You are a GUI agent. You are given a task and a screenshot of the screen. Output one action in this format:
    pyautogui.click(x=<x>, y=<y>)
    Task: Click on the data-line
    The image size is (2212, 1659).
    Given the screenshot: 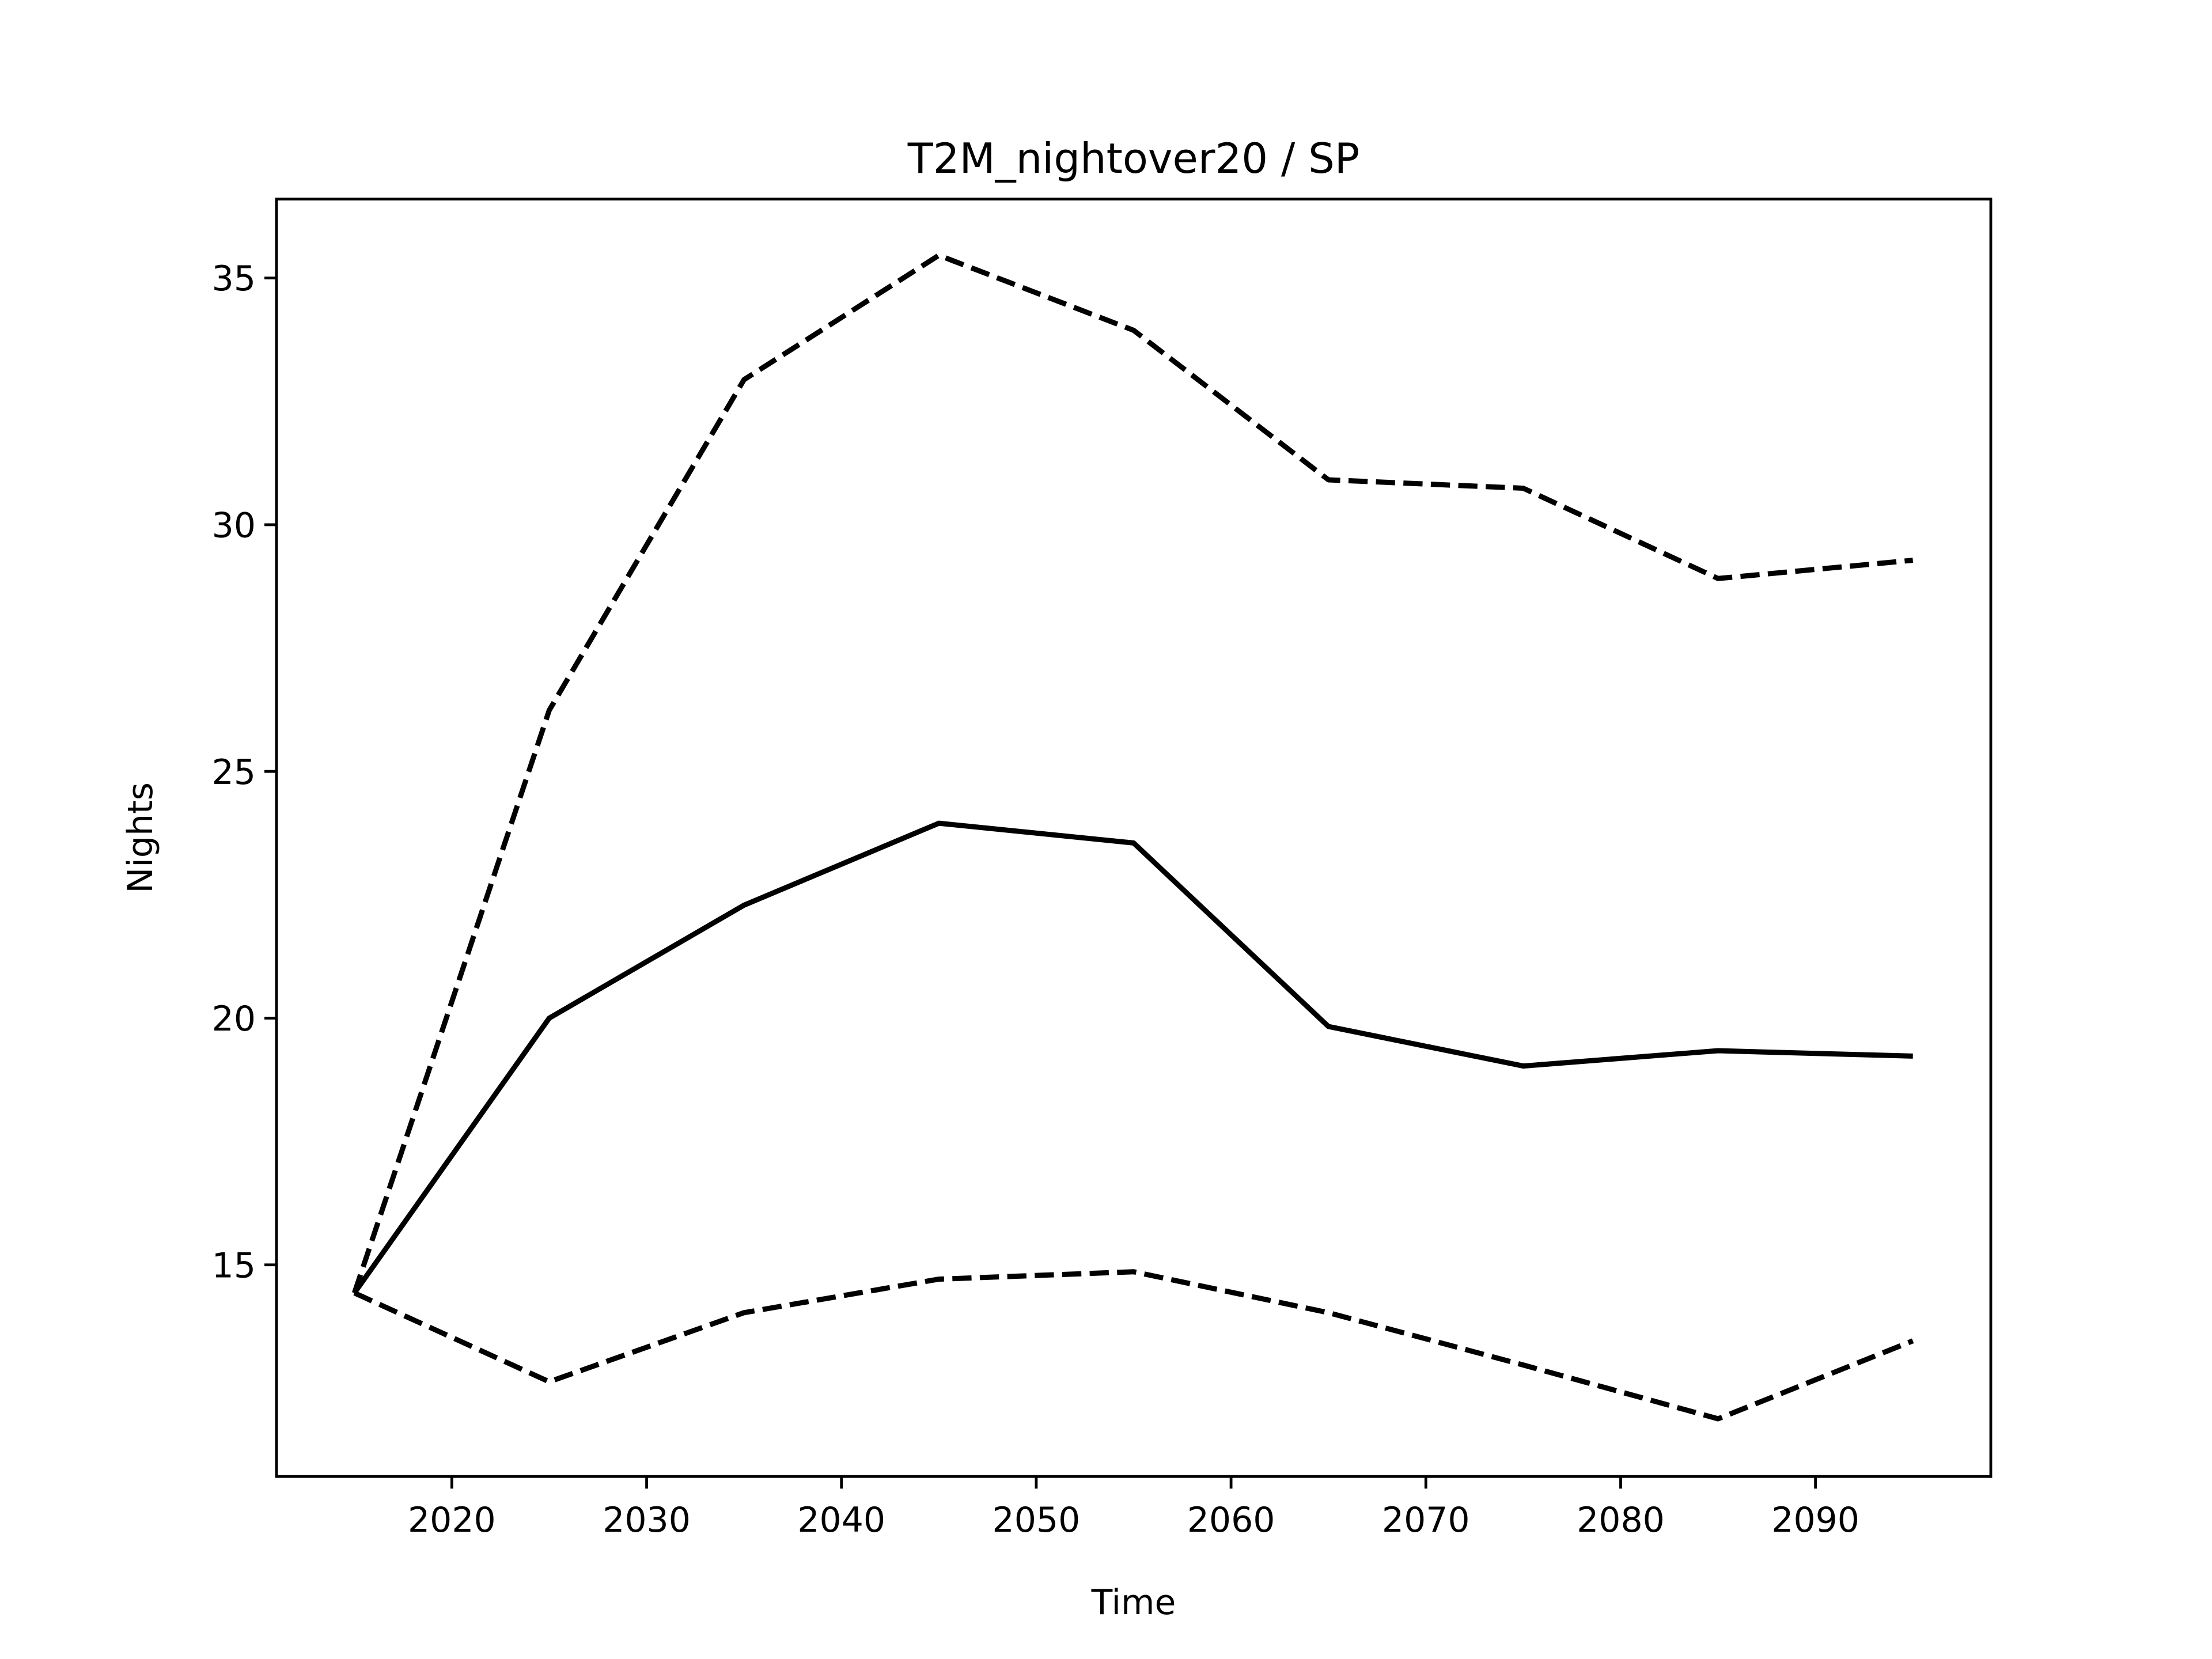 What is the action you would take?
    pyautogui.click(x=1133, y=1345)
    